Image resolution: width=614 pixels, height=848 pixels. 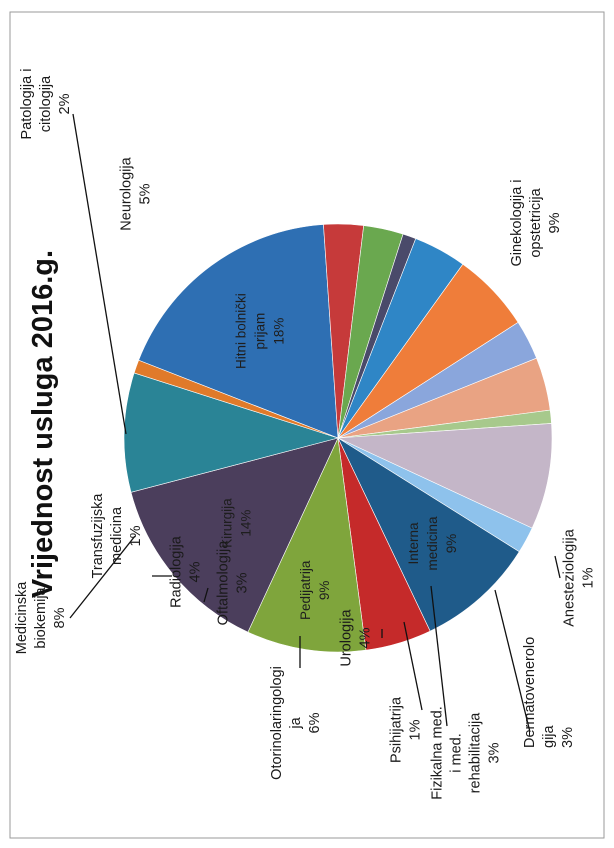 What do you see at coordinates (315, 722) in the screenshot?
I see `slice-percent: 6%` at bounding box center [315, 722].